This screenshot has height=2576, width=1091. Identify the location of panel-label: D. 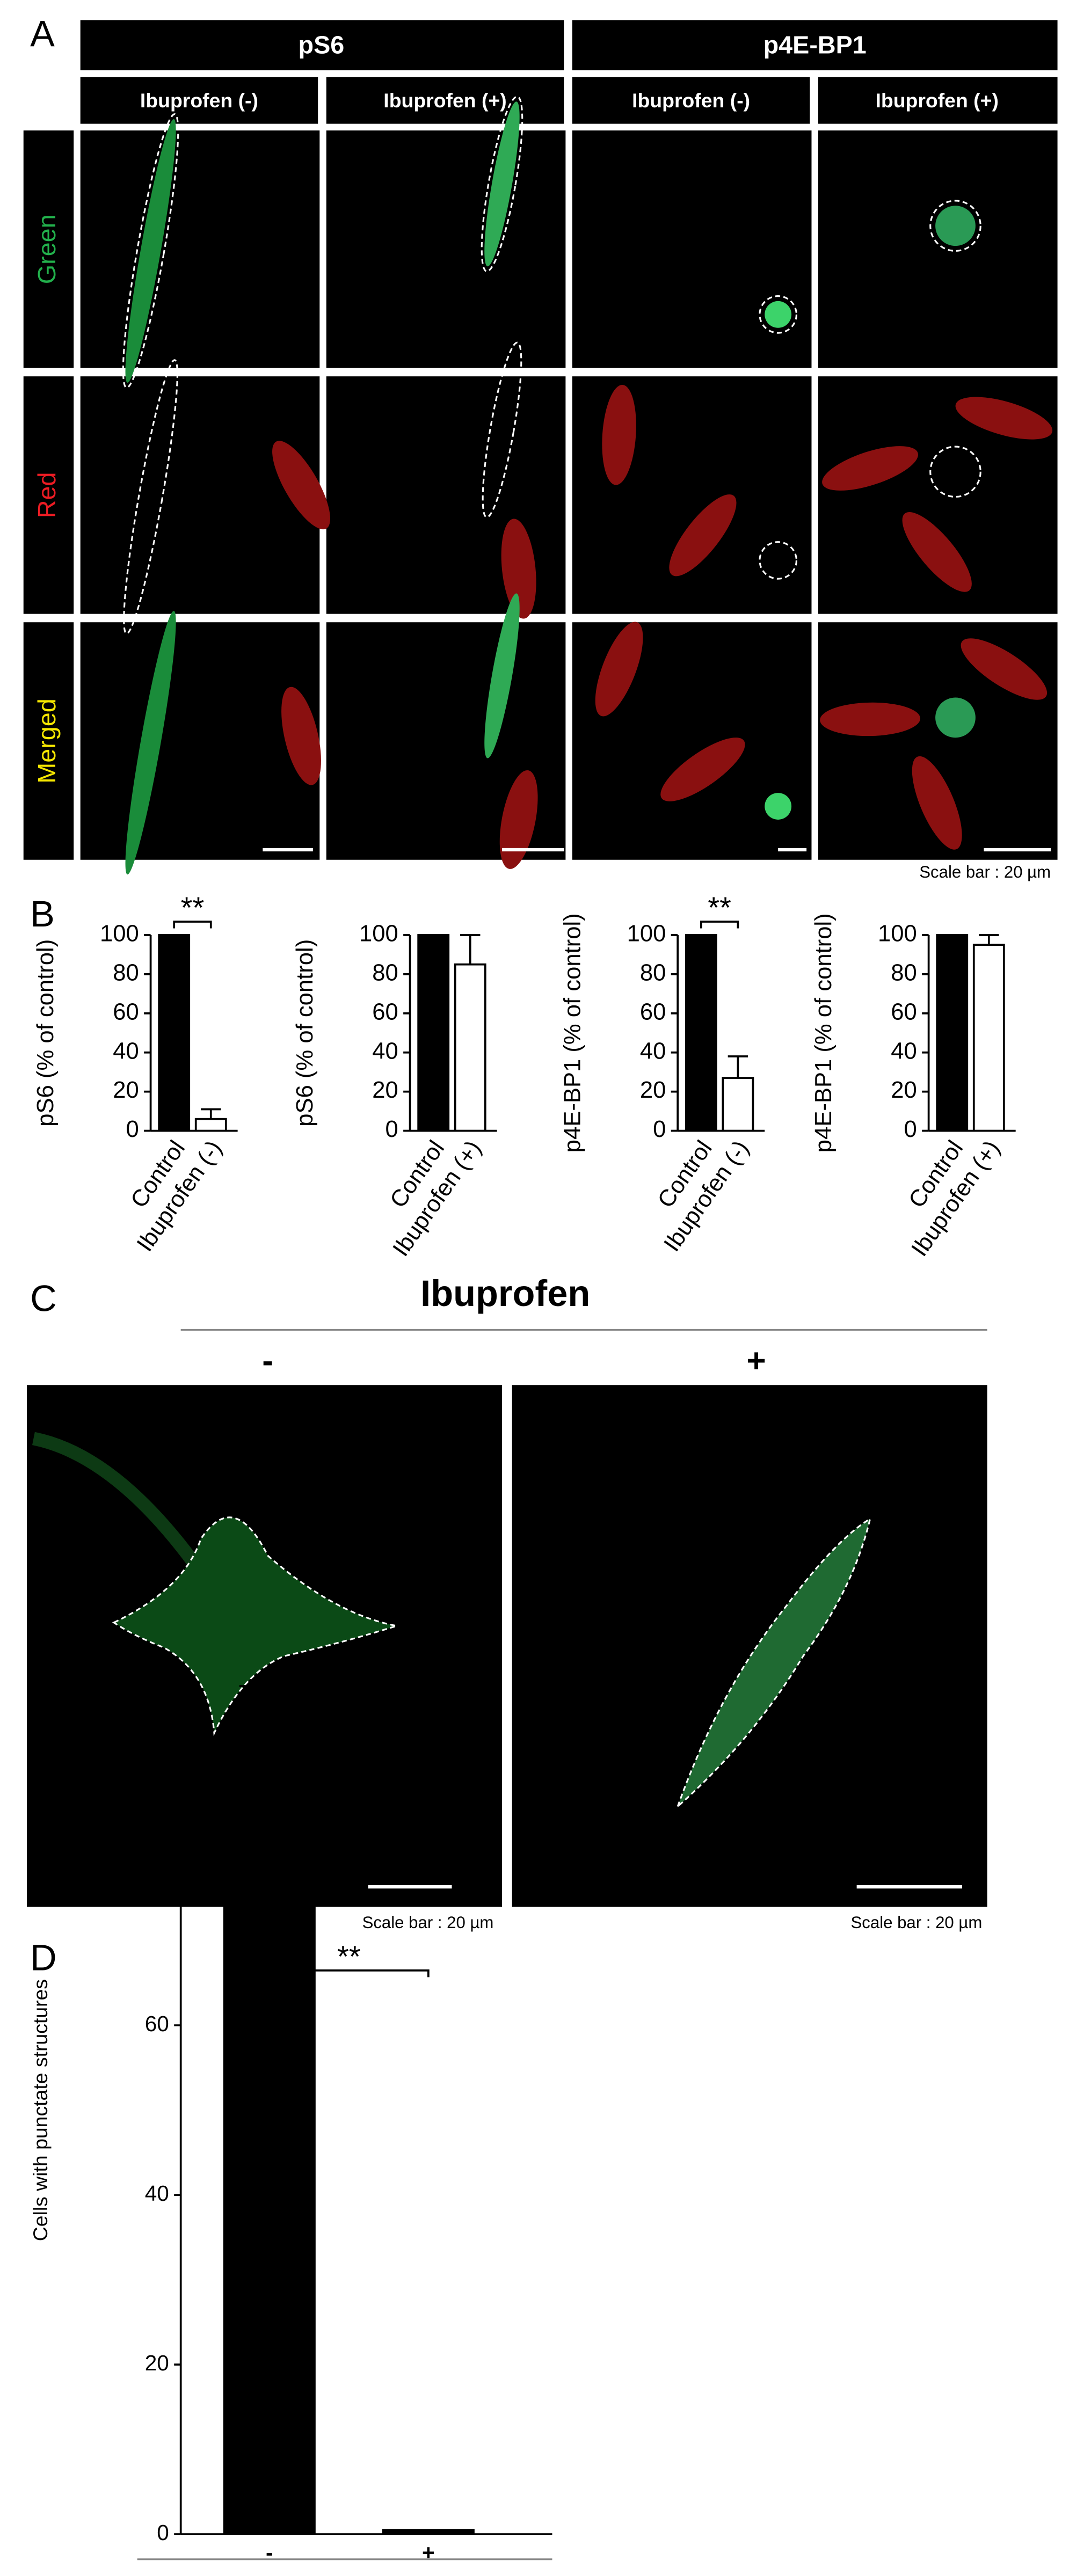
(43, 1958).